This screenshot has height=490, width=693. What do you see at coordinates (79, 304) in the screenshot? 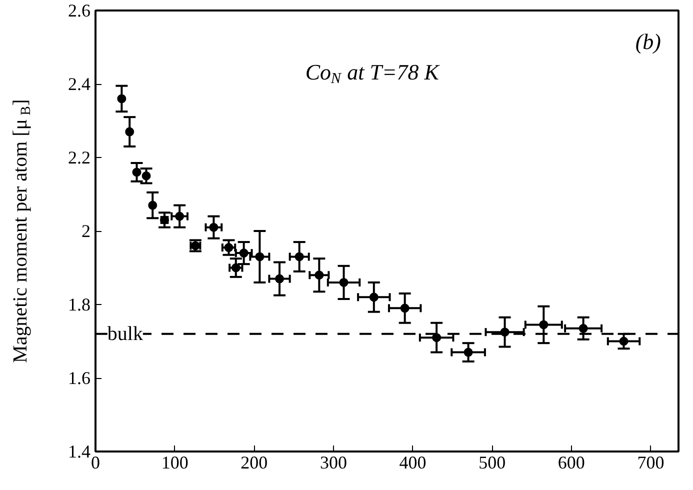
I see `y-tick-label: 1.8` at bounding box center [79, 304].